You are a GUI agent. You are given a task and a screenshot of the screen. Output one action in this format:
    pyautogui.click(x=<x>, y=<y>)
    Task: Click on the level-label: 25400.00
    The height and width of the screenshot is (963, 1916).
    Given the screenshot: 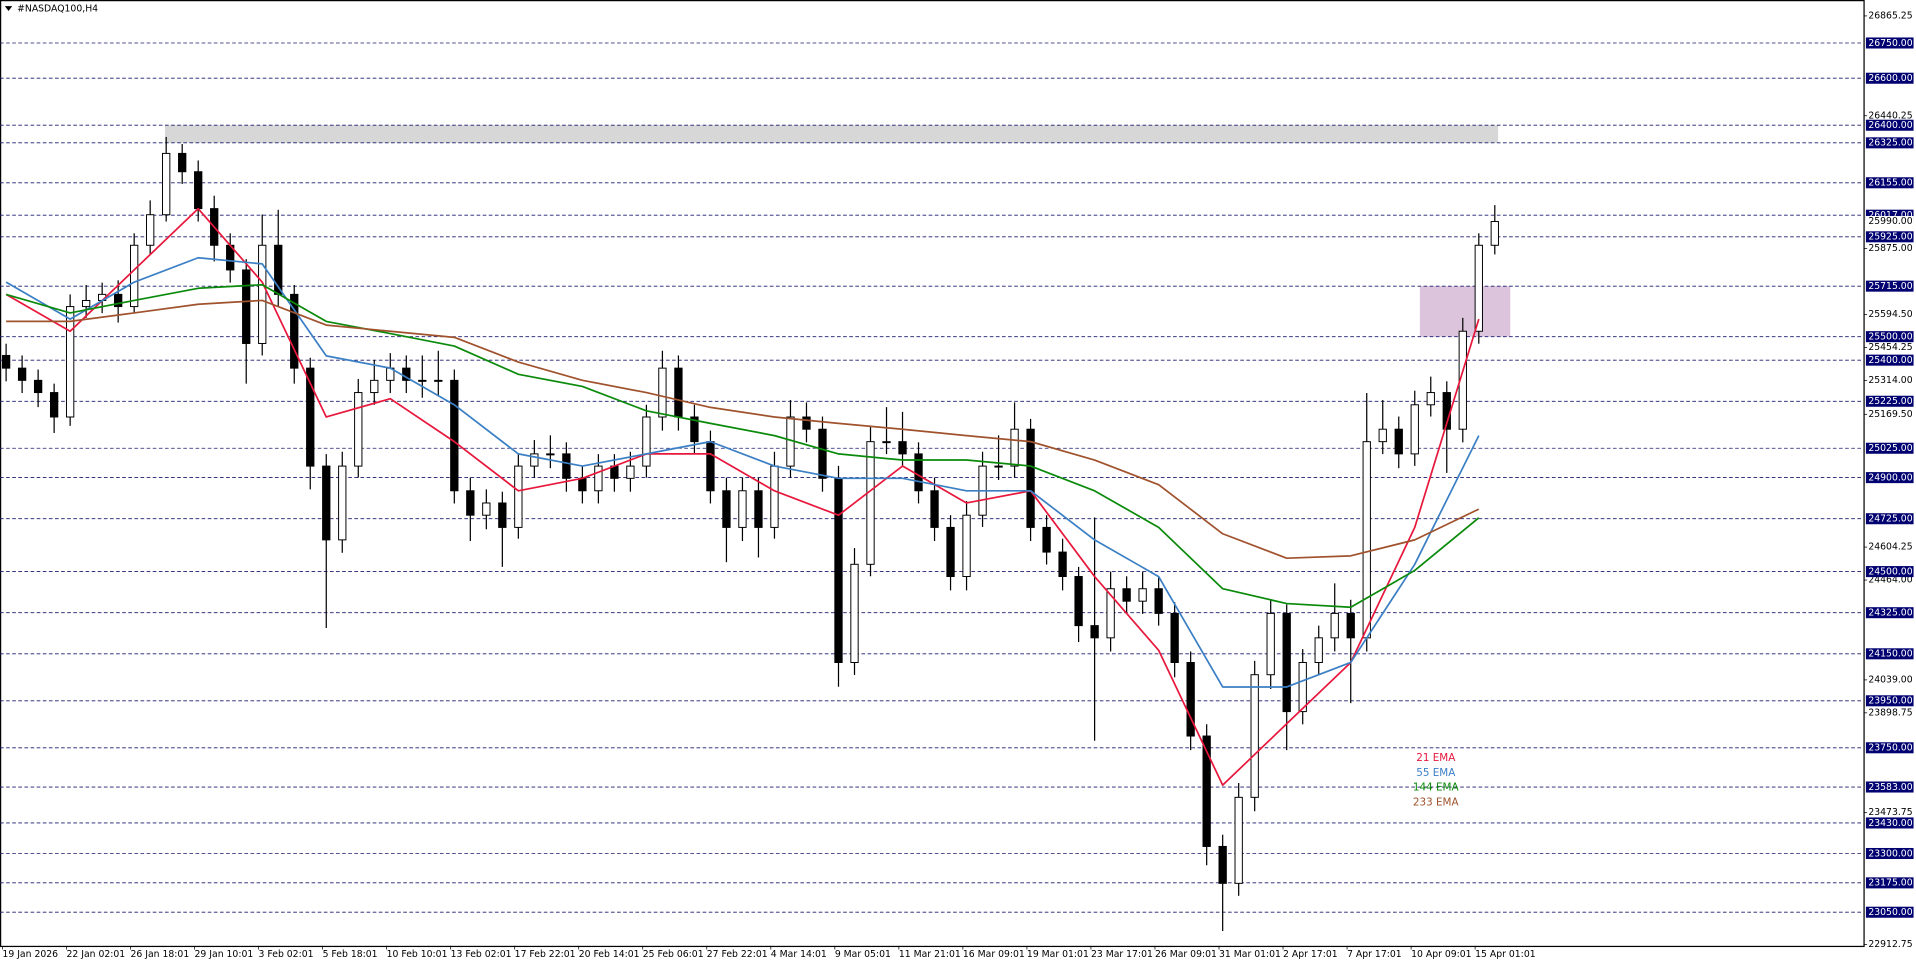 What is the action you would take?
    pyautogui.click(x=1890, y=360)
    